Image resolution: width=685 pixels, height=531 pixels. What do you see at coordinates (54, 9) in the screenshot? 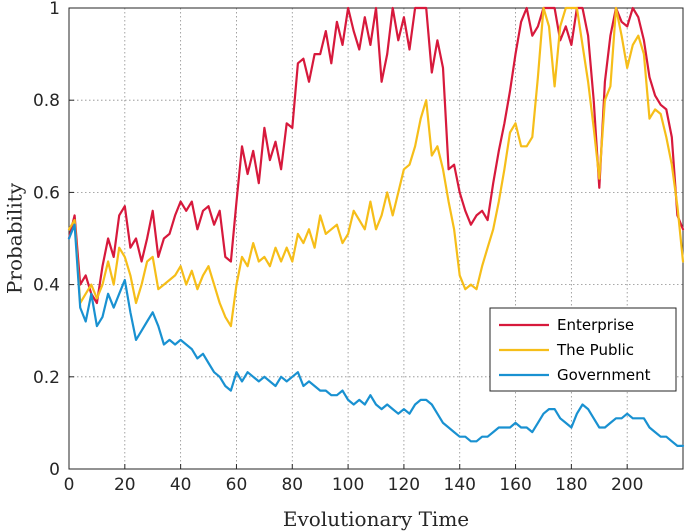
I see `y-tick-label: 1` at bounding box center [54, 9].